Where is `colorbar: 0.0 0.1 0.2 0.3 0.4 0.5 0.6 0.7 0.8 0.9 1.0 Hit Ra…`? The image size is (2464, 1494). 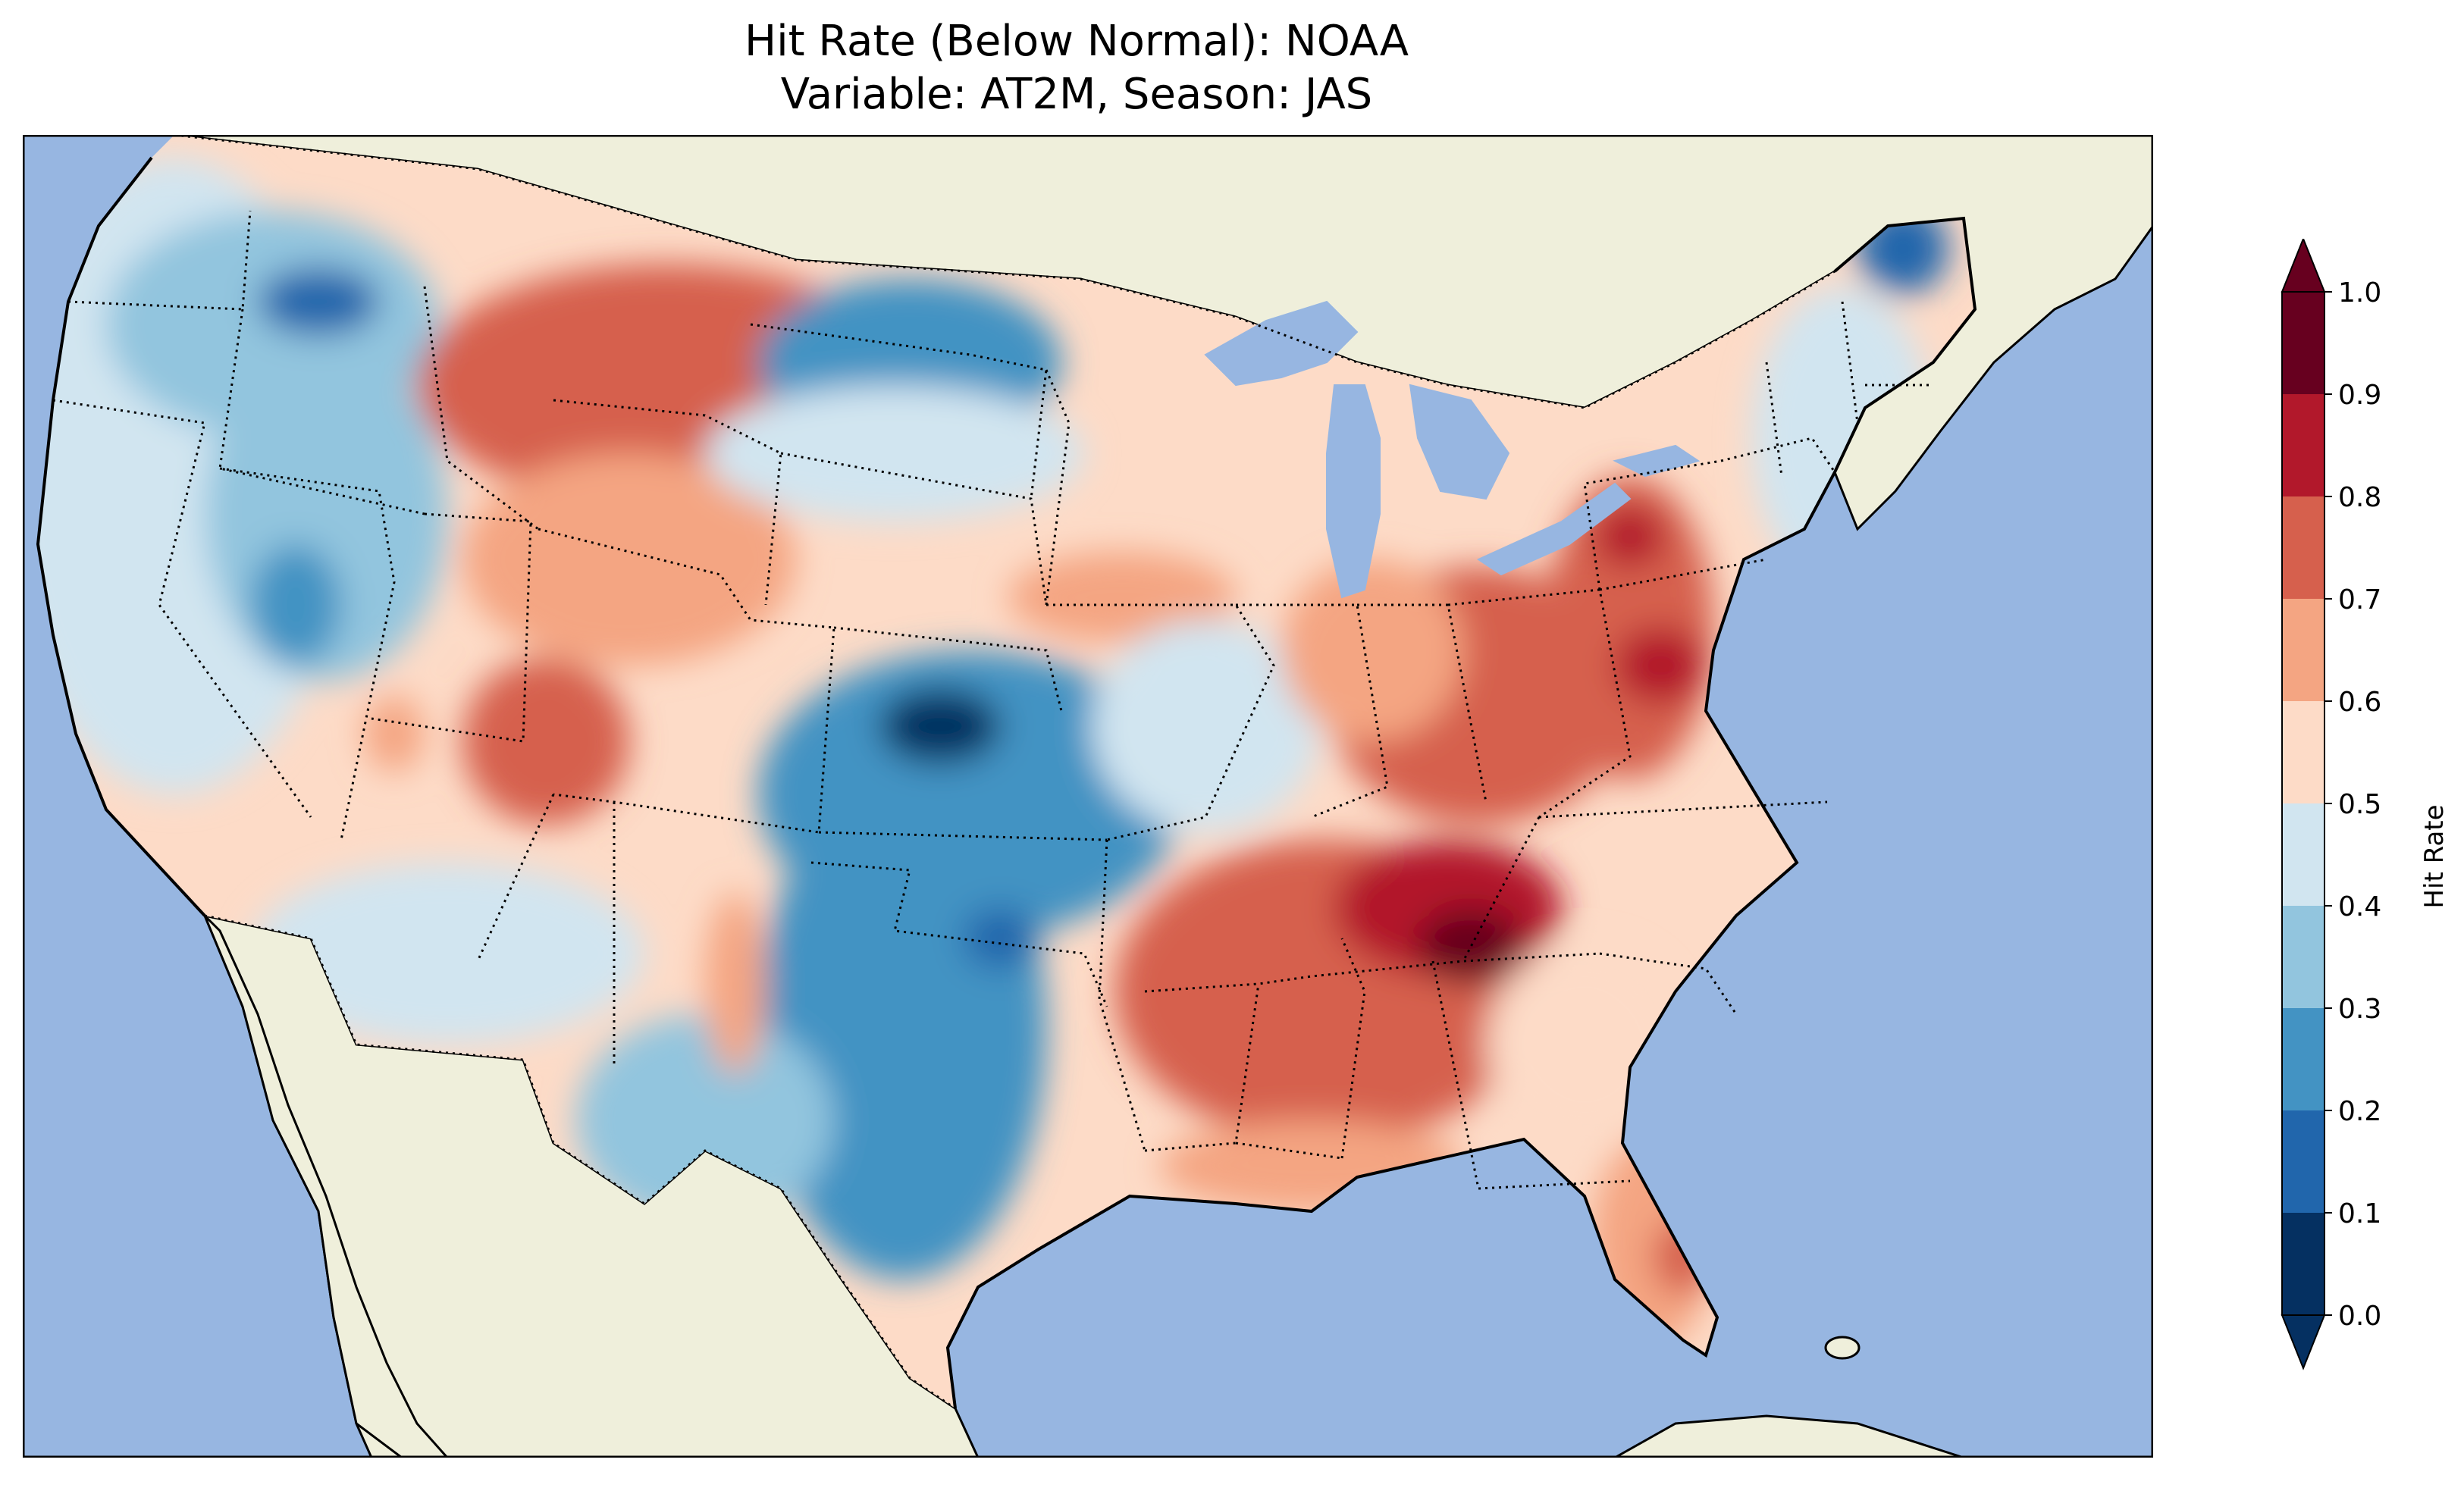 colorbar: 0.0 0.1 0.2 0.3 0.4 0.5 0.6 0.7 0.8 0.9 1.0 Hit Ra… is located at coordinates (2365, 804).